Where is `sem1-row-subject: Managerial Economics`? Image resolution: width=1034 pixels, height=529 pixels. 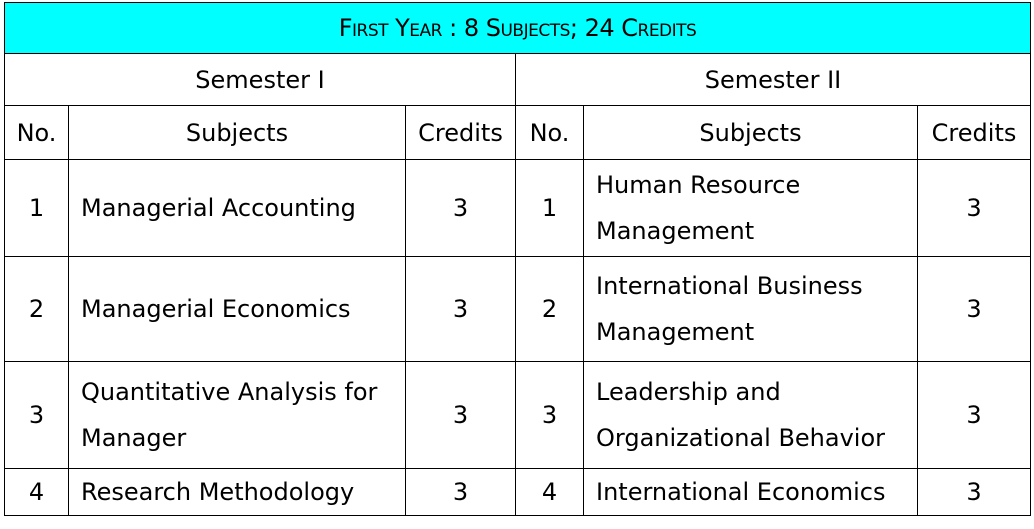 sem1-row-subject: Managerial Economics is located at coordinates (237, 309).